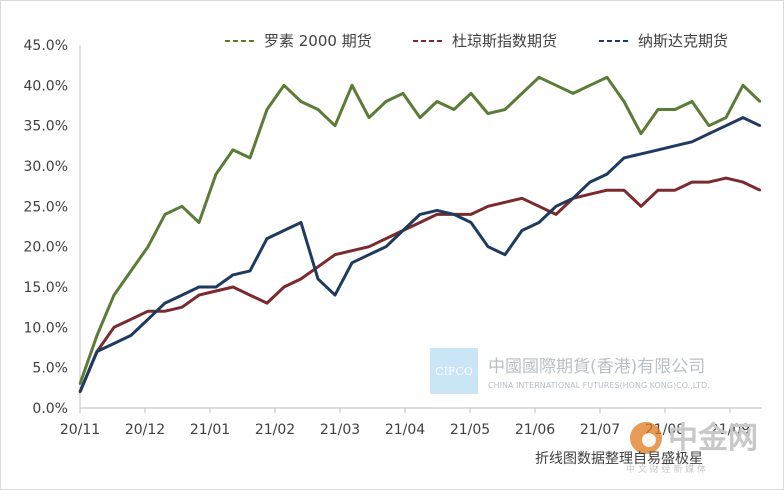 This screenshot has height=490, width=784. I want to click on y-tick-label: 25.0%, so click(46, 207).